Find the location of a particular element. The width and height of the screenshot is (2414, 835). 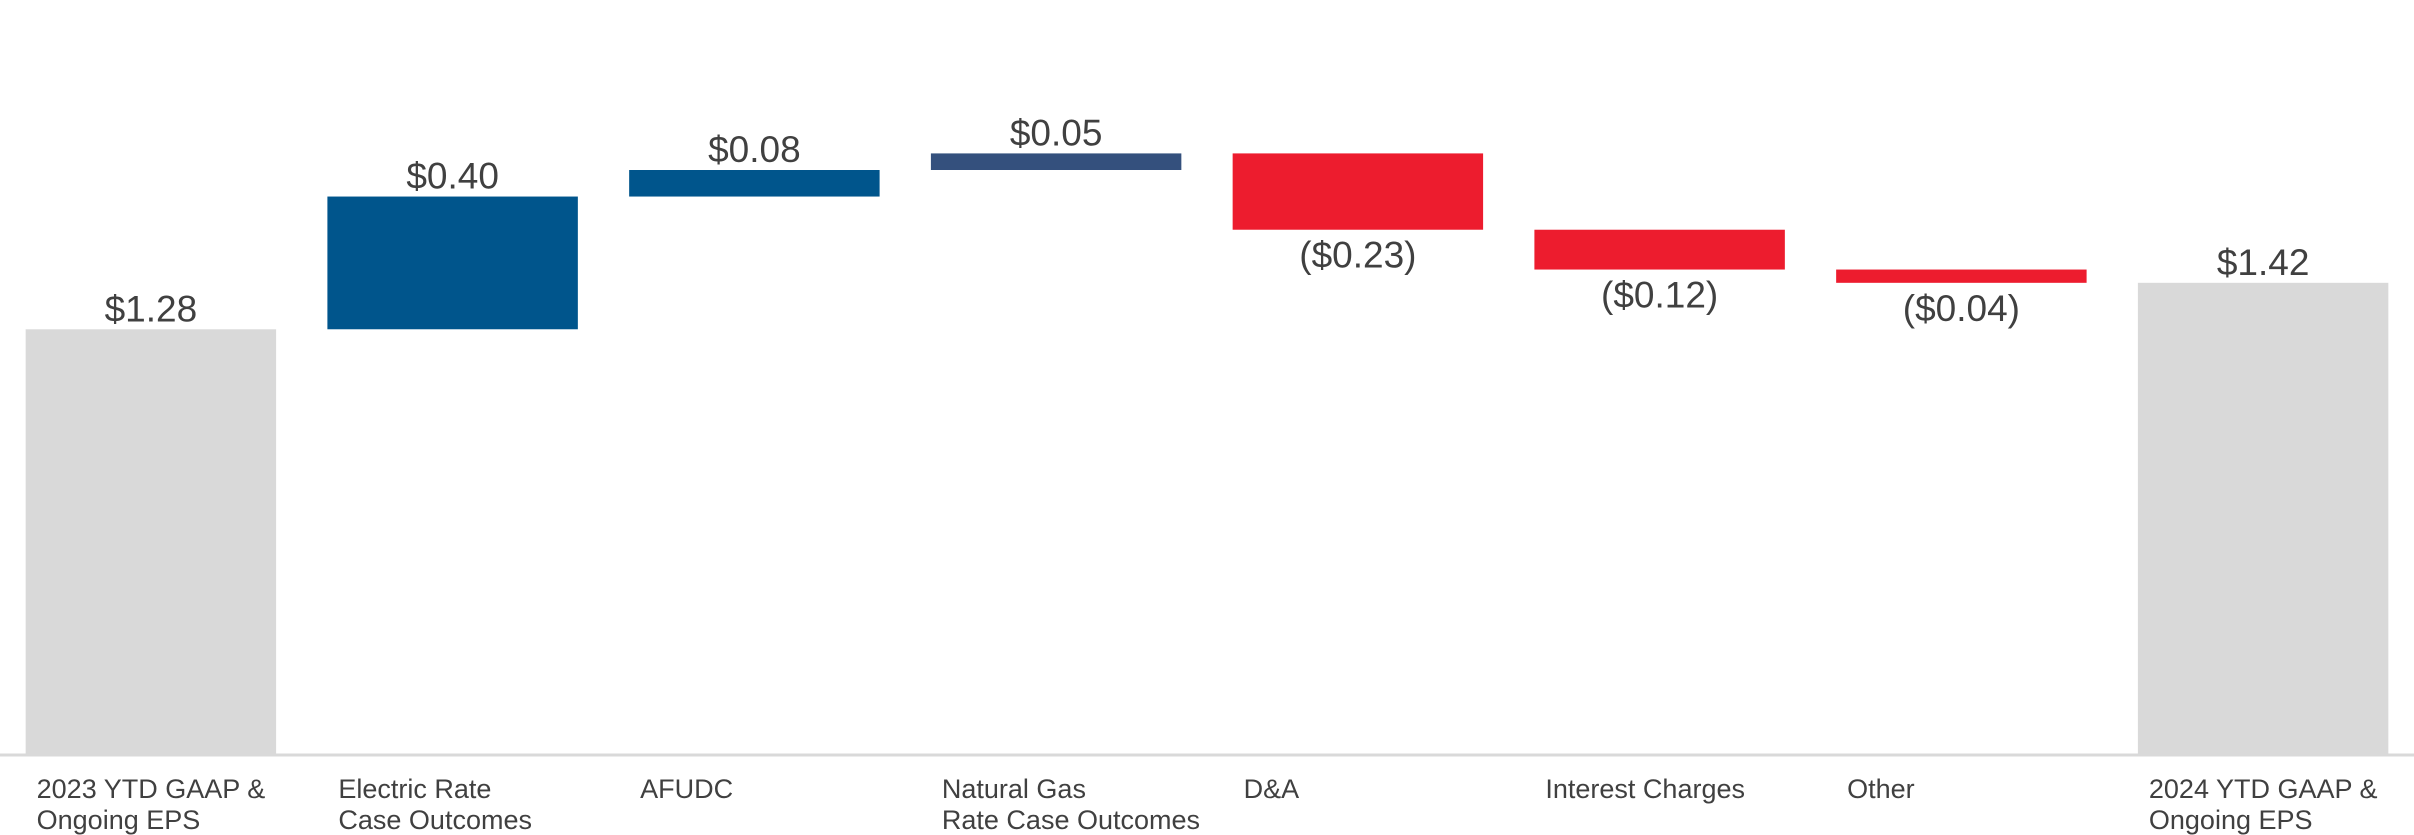

category-label: Other is located at coordinates (1881, 789).